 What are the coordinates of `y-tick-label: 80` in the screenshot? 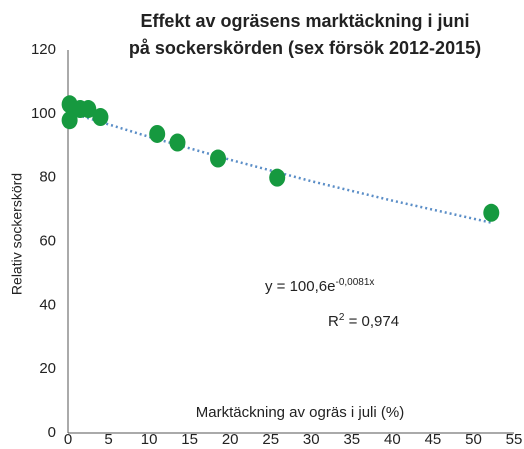 It's located at (47, 177).